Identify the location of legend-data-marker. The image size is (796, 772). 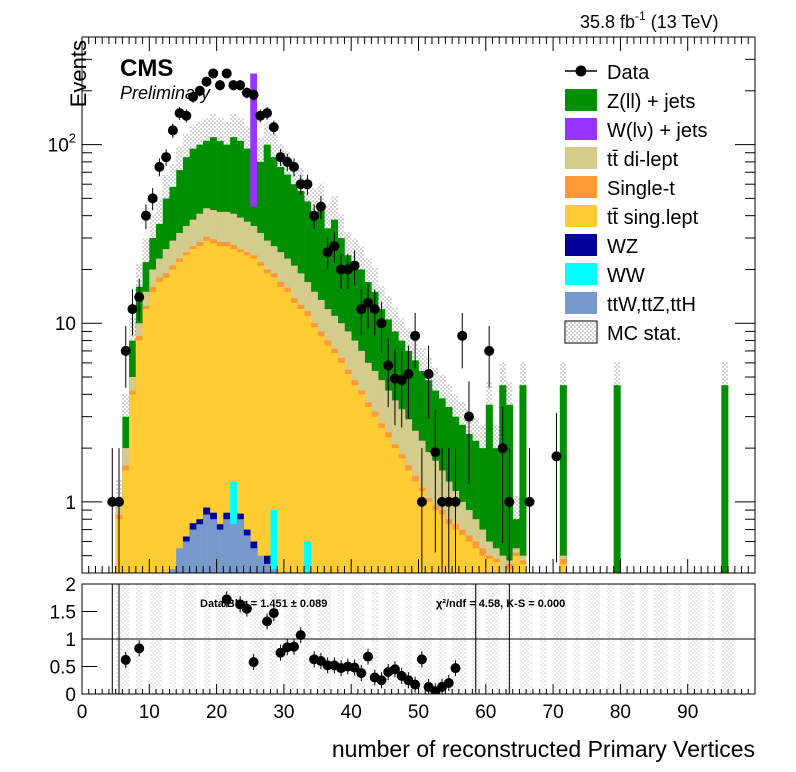
(581, 71).